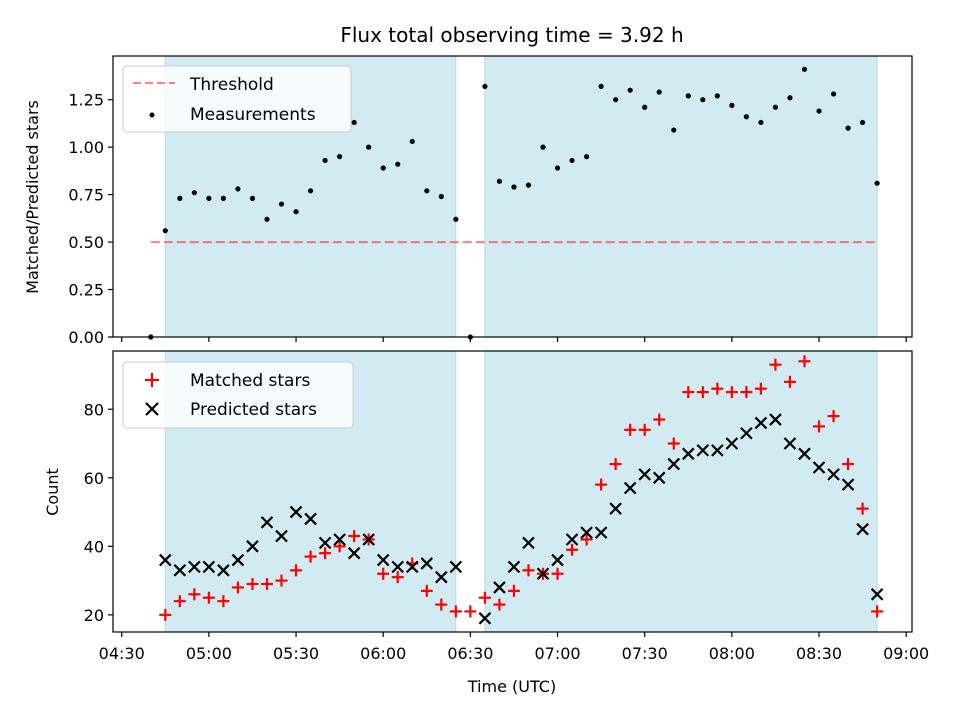 This screenshot has height=720, width=960. I want to click on bottom-y-tick-label: 60, so click(94, 478).